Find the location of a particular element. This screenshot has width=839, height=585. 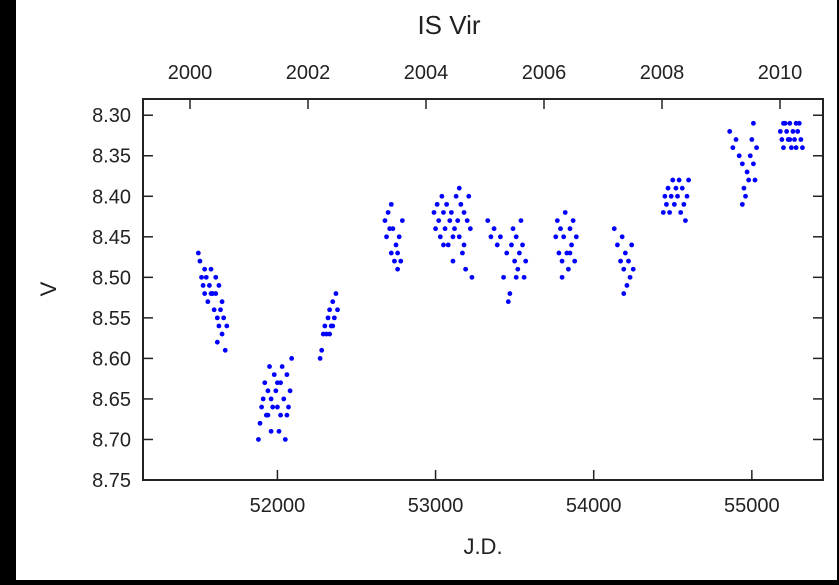

x-axis-title: J.D. is located at coordinates (482, 546).